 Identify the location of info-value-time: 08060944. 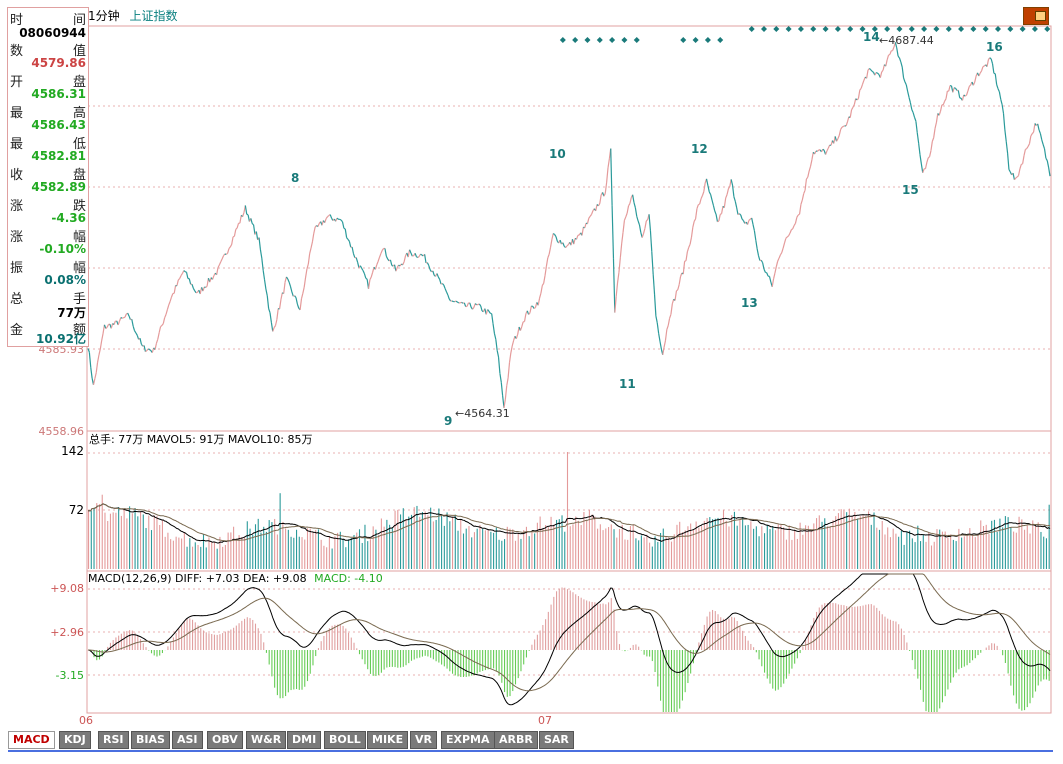
(52, 33).